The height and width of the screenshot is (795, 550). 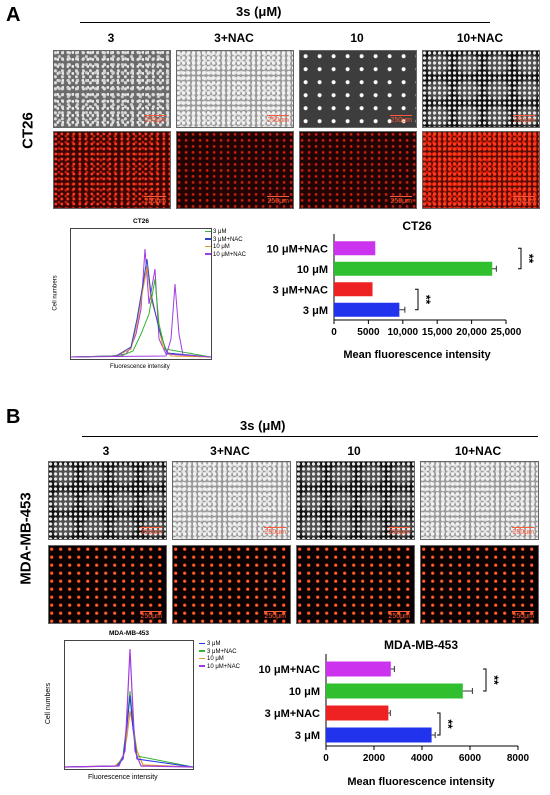 What do you see at coordinates (506, 332) in the screenshot?
I see `x-tick-label: 25,000` at bounding box center [506, 332].